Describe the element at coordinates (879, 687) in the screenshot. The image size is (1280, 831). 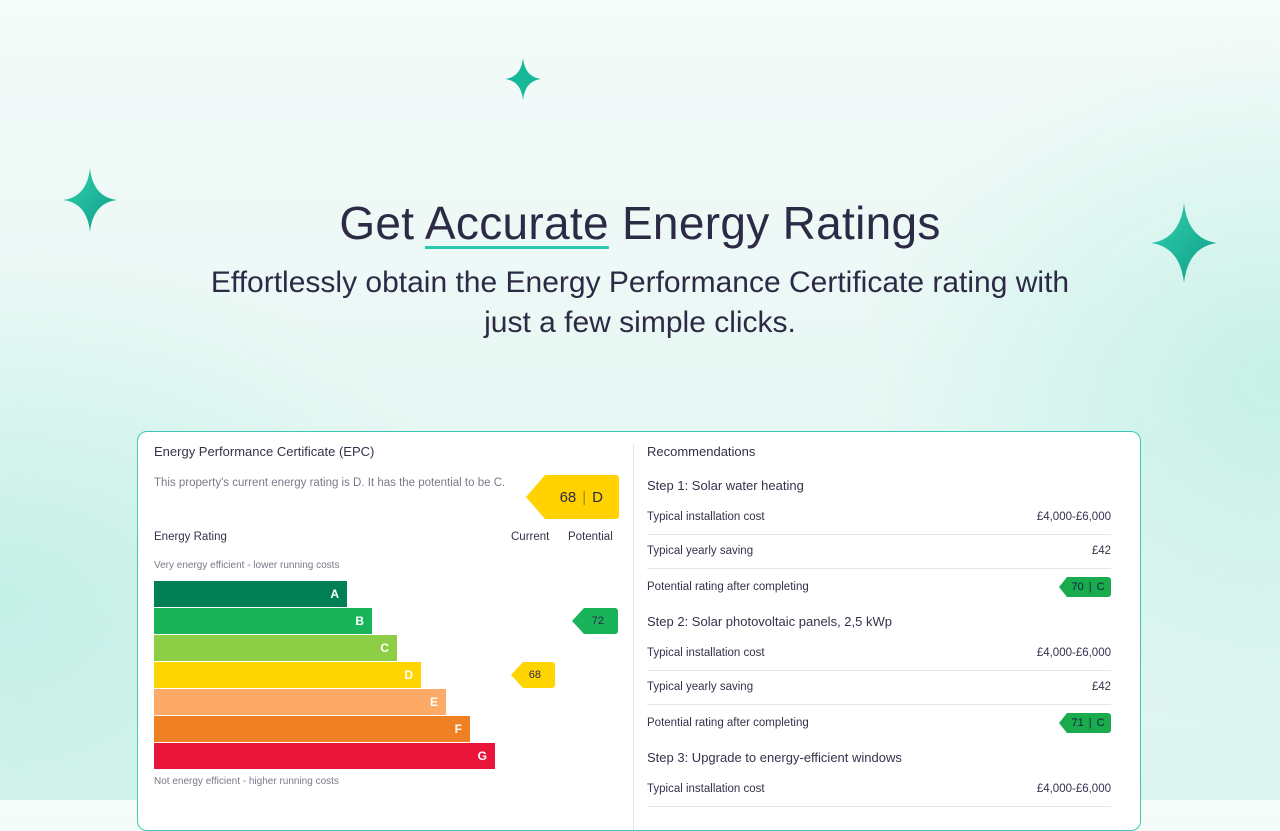
I see `step-2-saving-row: Typical yearly saving £42` at that location.